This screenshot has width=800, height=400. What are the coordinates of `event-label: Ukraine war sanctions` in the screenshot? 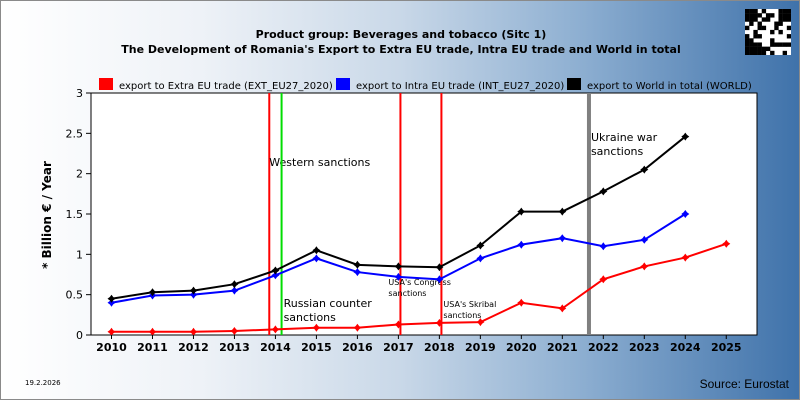 It's located at (624, 144).